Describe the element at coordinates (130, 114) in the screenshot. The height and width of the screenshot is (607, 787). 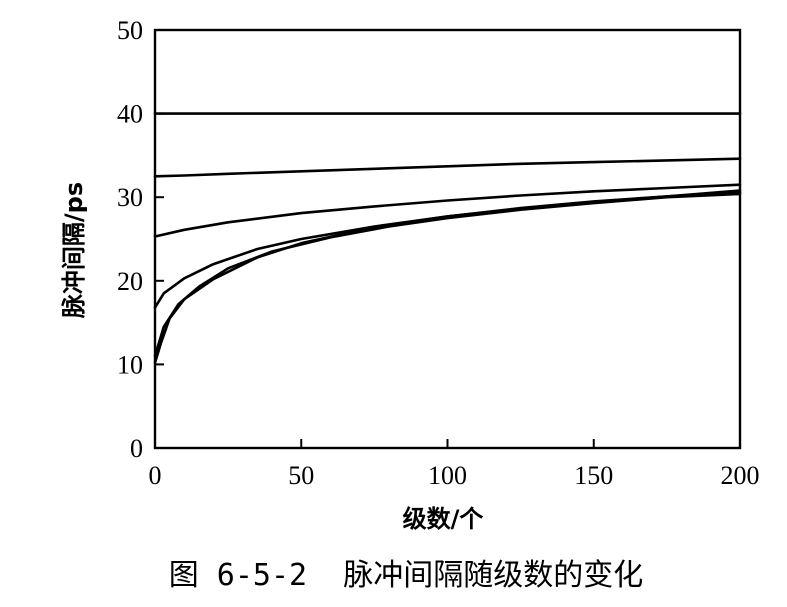
I see `y-tick-label: 40` at that location.